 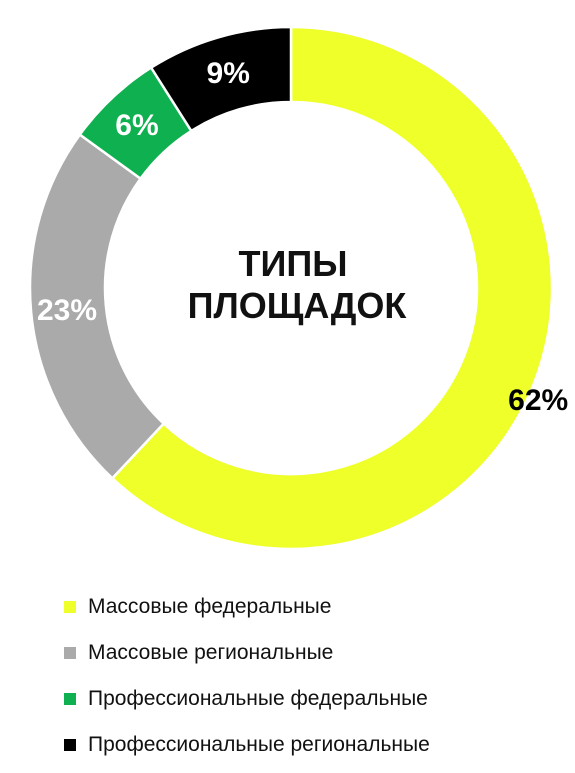 What do you see at coordinates (293, 263) in the screenshot?
I see `chart-title-line-1: ТИПЫ` at bounding box center [293, 263].